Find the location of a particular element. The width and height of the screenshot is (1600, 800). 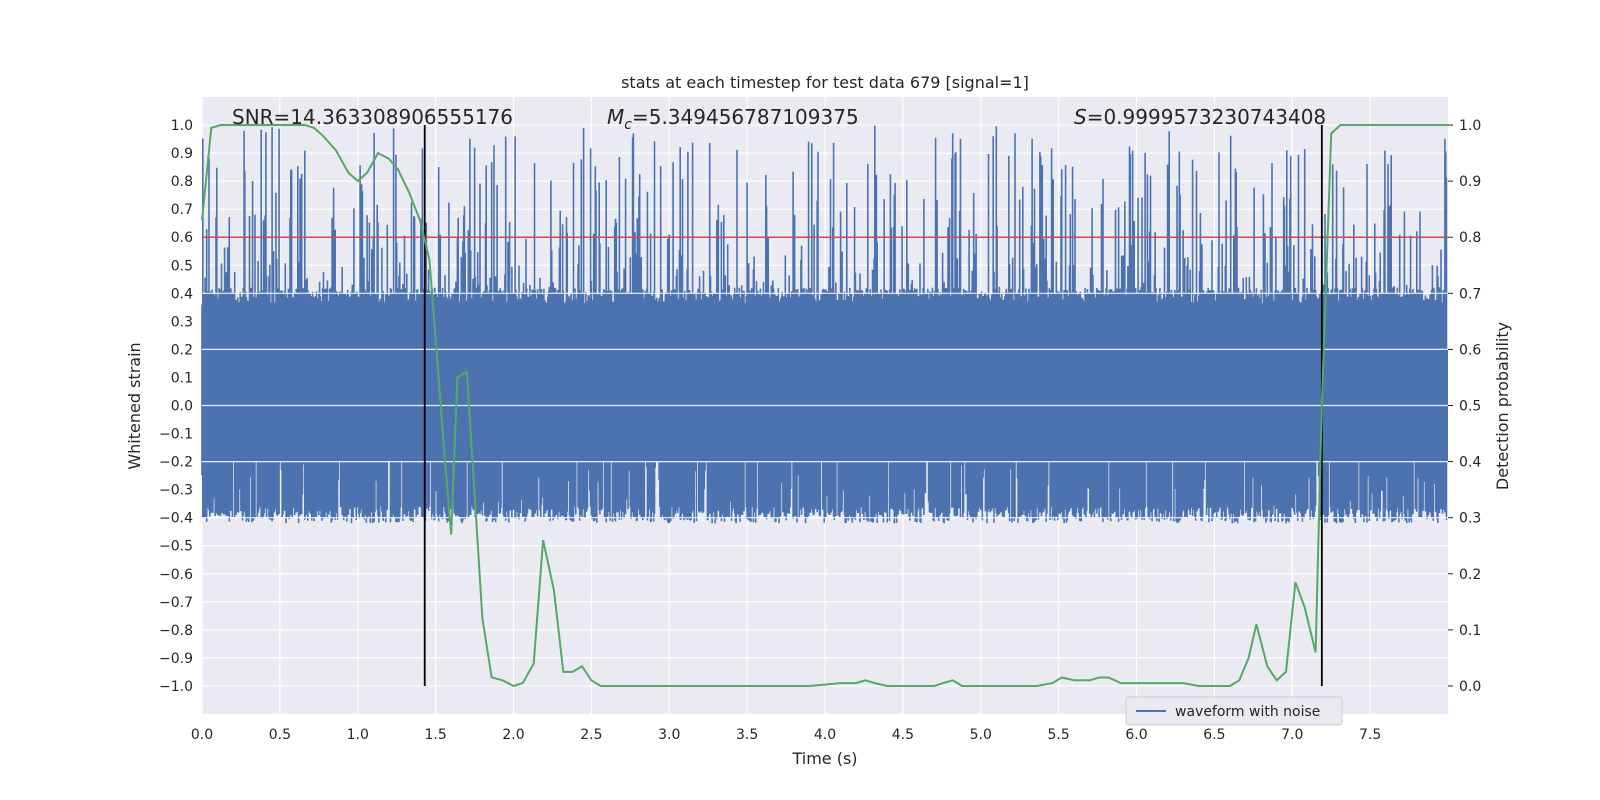

y-tick-label-left: 0.6 is located at coordinates (182, 238).